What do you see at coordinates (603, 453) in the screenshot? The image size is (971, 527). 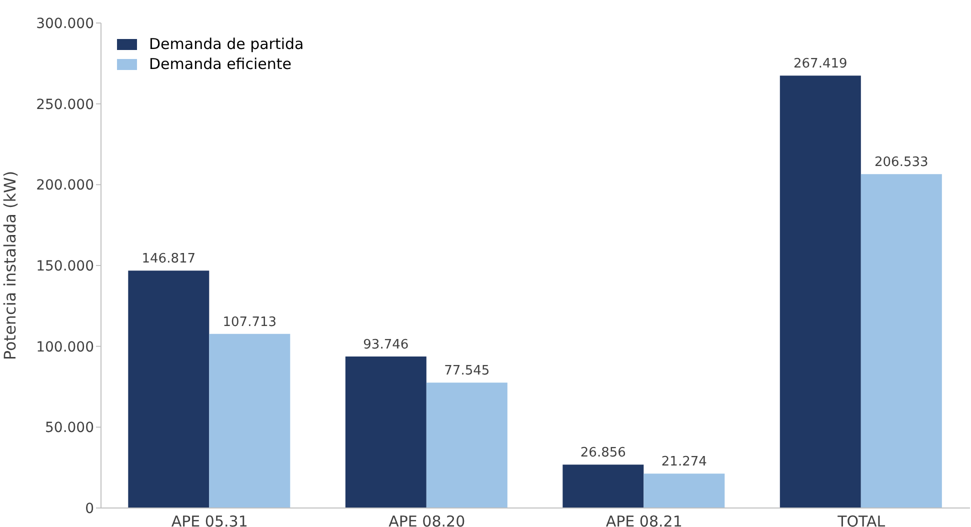 I see `data-label: 26.856` at bounding box center [603, 453].